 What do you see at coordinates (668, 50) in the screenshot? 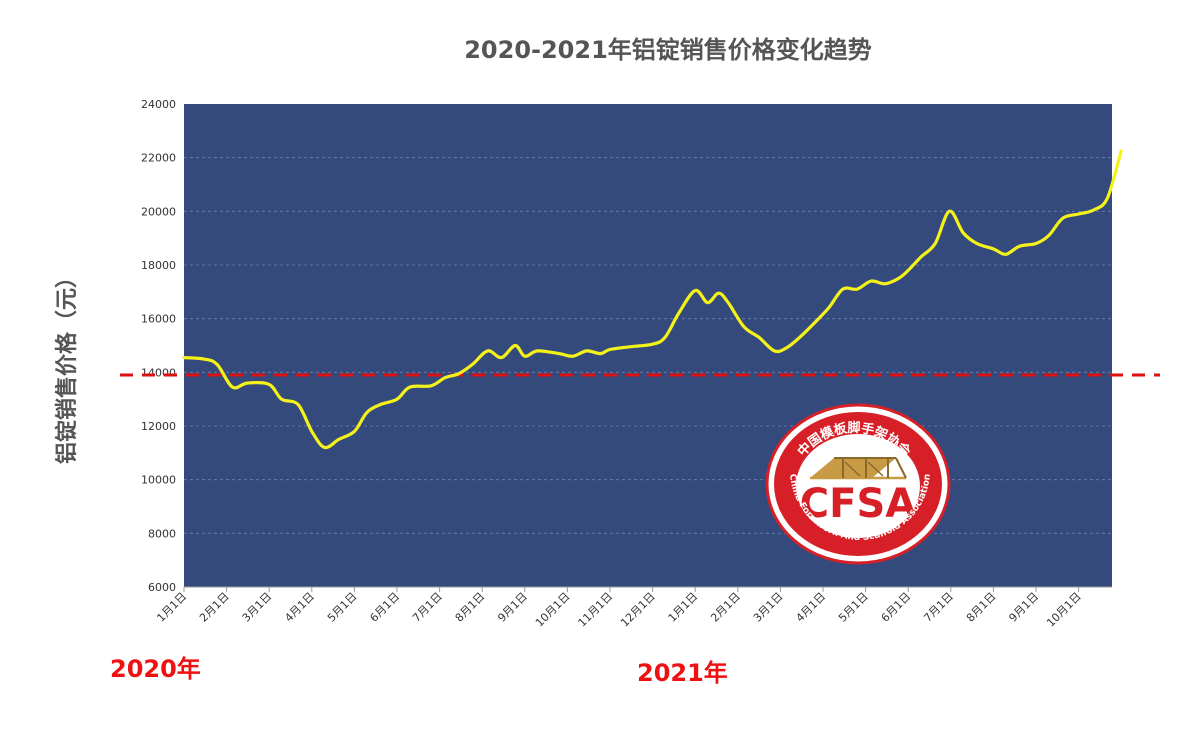
I see `chart-title: 2020-2021年铝锭销售价格变化趋势` at bounding box center [668, 50].